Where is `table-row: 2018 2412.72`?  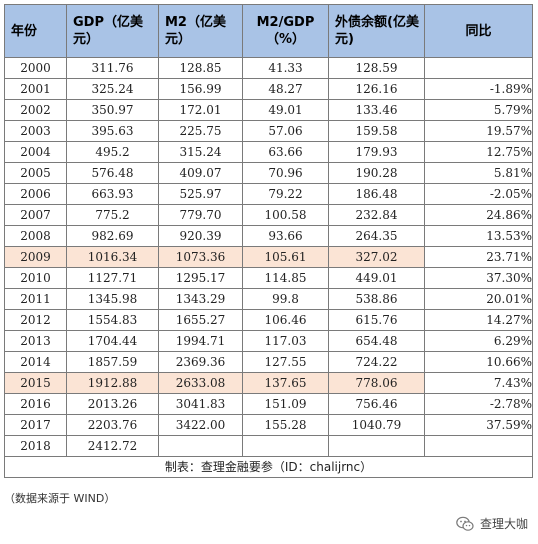
table-row: 2018 2412.72 is located at coordinates (268, 446).